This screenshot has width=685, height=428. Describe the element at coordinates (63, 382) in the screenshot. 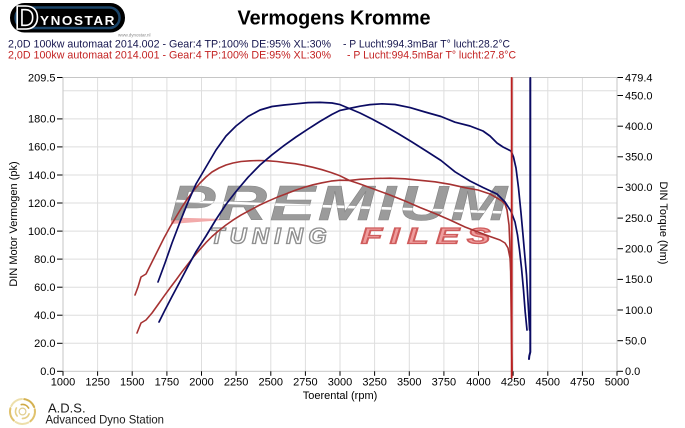

I see `svg-text: 1000` at that location.